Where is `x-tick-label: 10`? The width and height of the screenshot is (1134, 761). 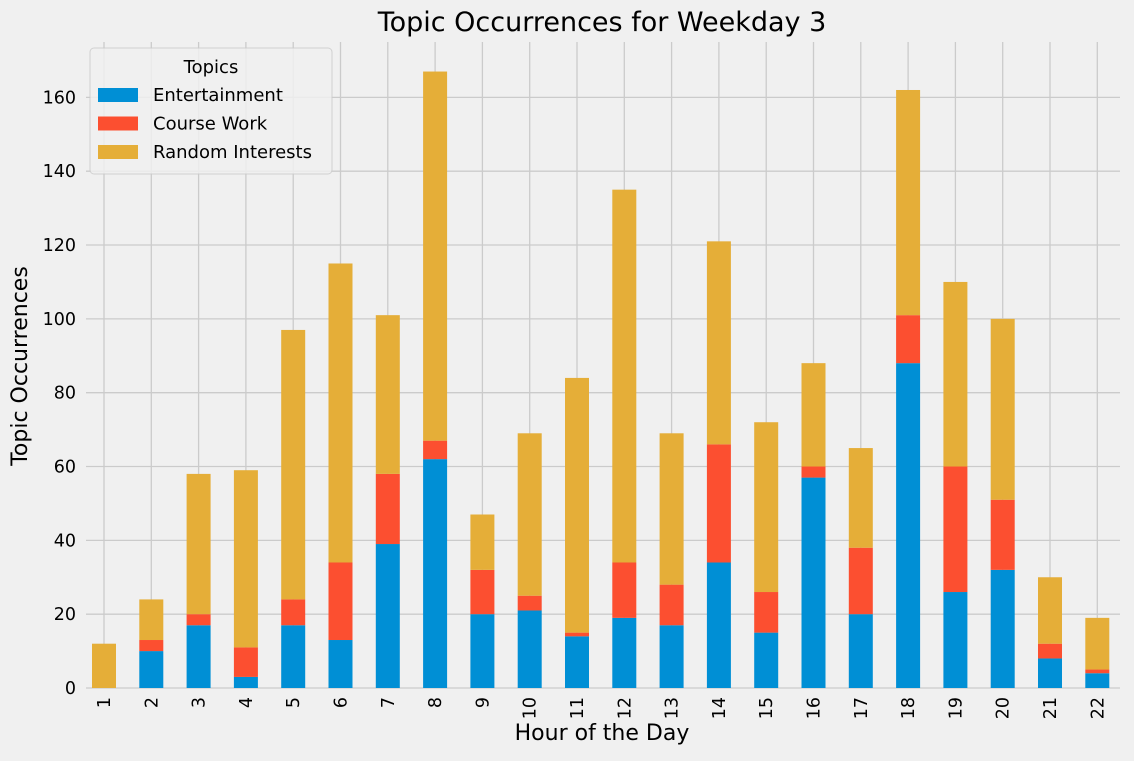
x-tick-label: 10 is located at coordinates (531, 708).